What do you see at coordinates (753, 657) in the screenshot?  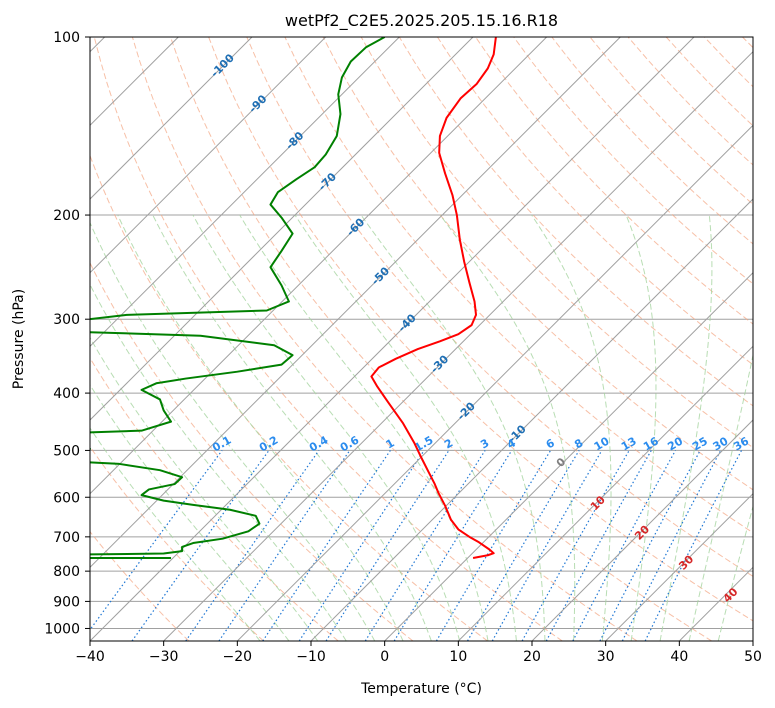 I see `x-tick-label: 50` at bounding box center [753, 657].